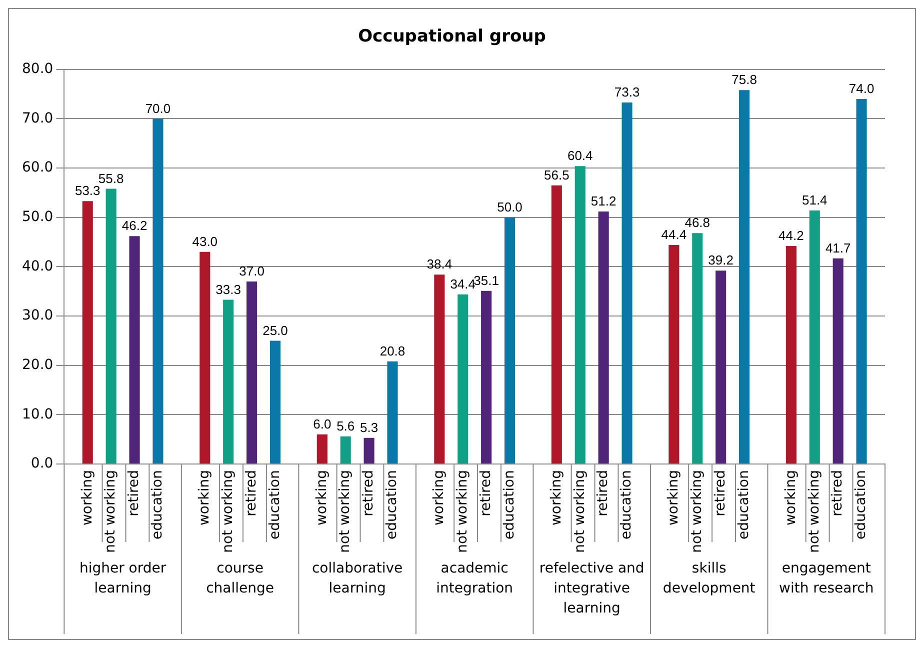  What do you see at coordinates (38, 414) in the screenshot?
I see `y-tick-label: 10.0` at bounding box center [38, 414].